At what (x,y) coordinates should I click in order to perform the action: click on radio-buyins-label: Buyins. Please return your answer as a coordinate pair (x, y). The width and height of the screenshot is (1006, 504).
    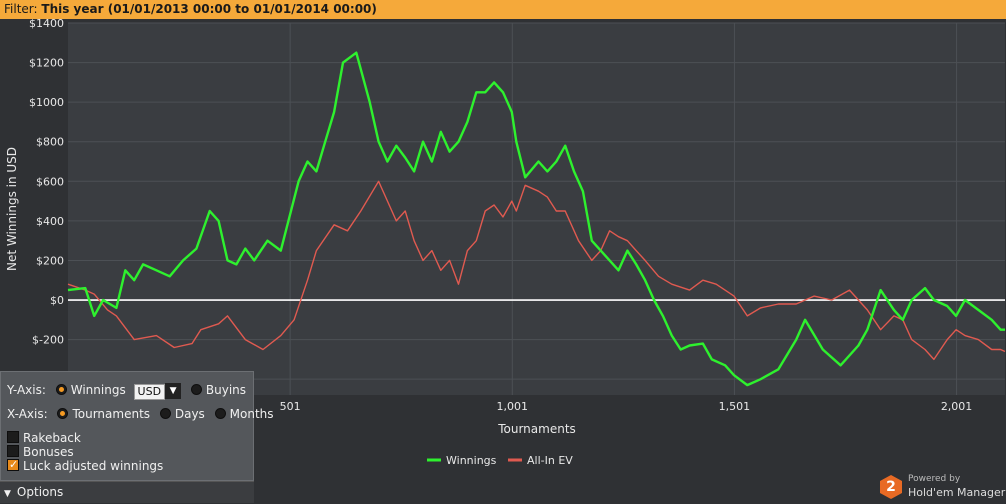
    Looking at the image, I should click on (226, 390).